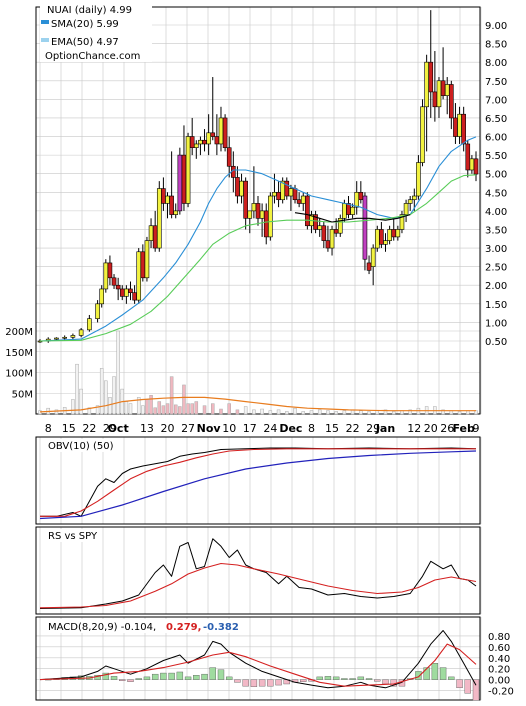 The width and height of the screenshot is (526, 706). What do you see at coordinates (209, 428) in the screenshot?
I see `x-tick-label: Nov` at bounding box center [209, 428].